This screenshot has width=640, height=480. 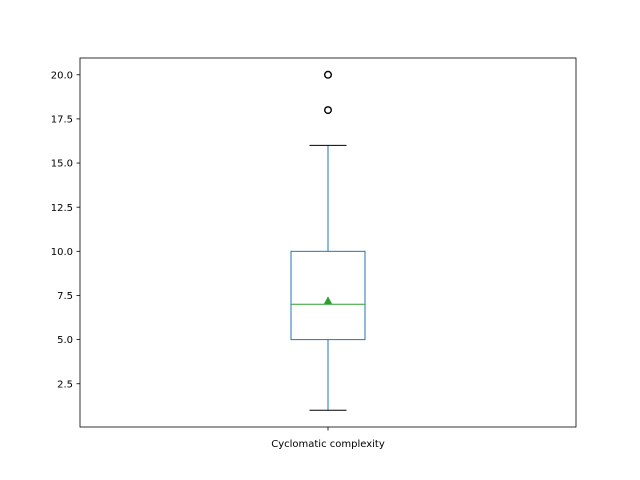 I want to click on y-tick-label: 7.5, so click(x=65, y=296).